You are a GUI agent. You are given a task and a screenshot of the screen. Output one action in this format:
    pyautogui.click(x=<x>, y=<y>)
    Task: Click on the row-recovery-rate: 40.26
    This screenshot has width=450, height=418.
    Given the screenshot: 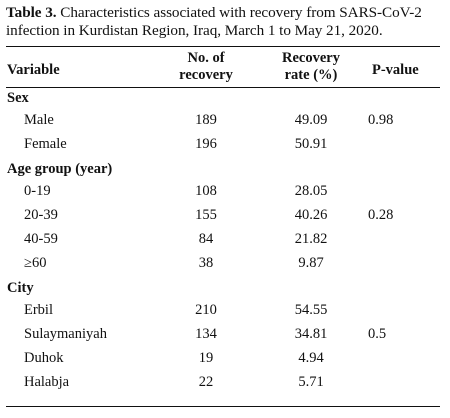 What is the action you would take?
    pyautogui.click(x=311, y=215)
    